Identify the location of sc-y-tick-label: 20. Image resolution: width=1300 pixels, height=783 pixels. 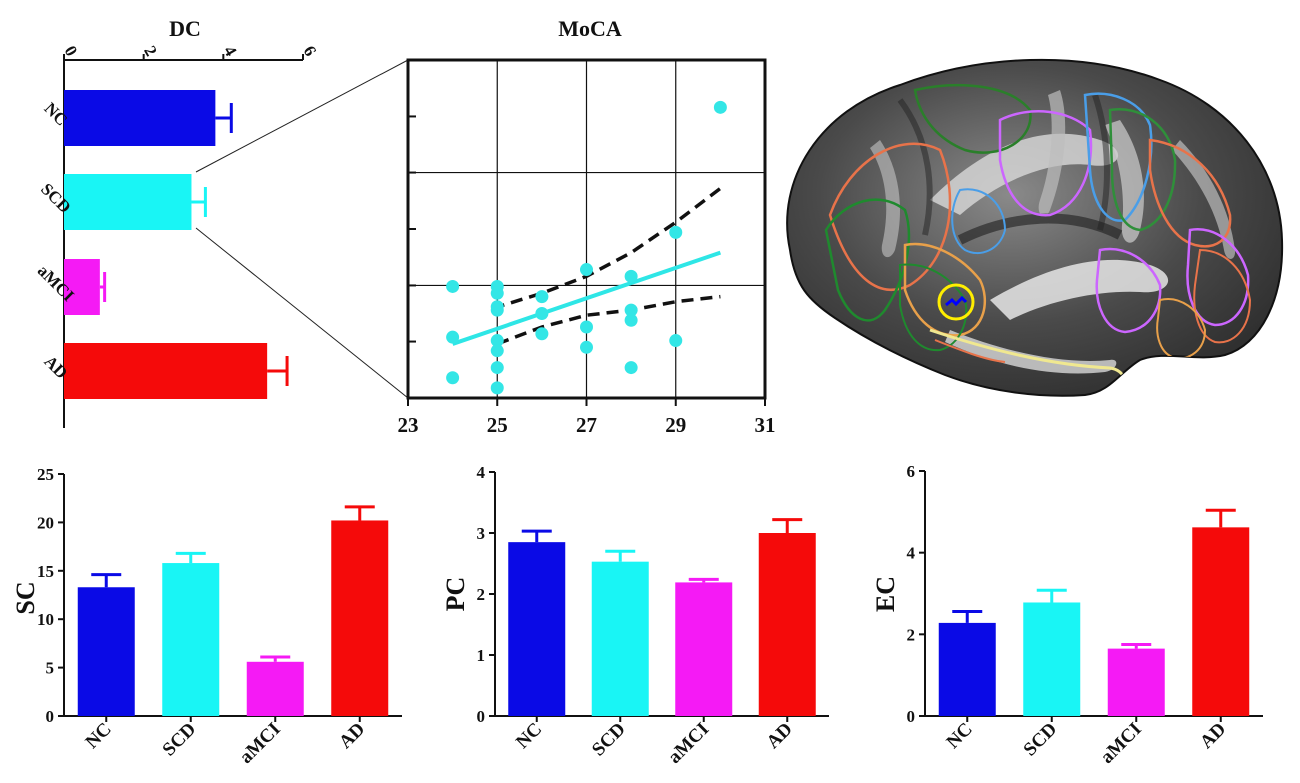
(45, 522).